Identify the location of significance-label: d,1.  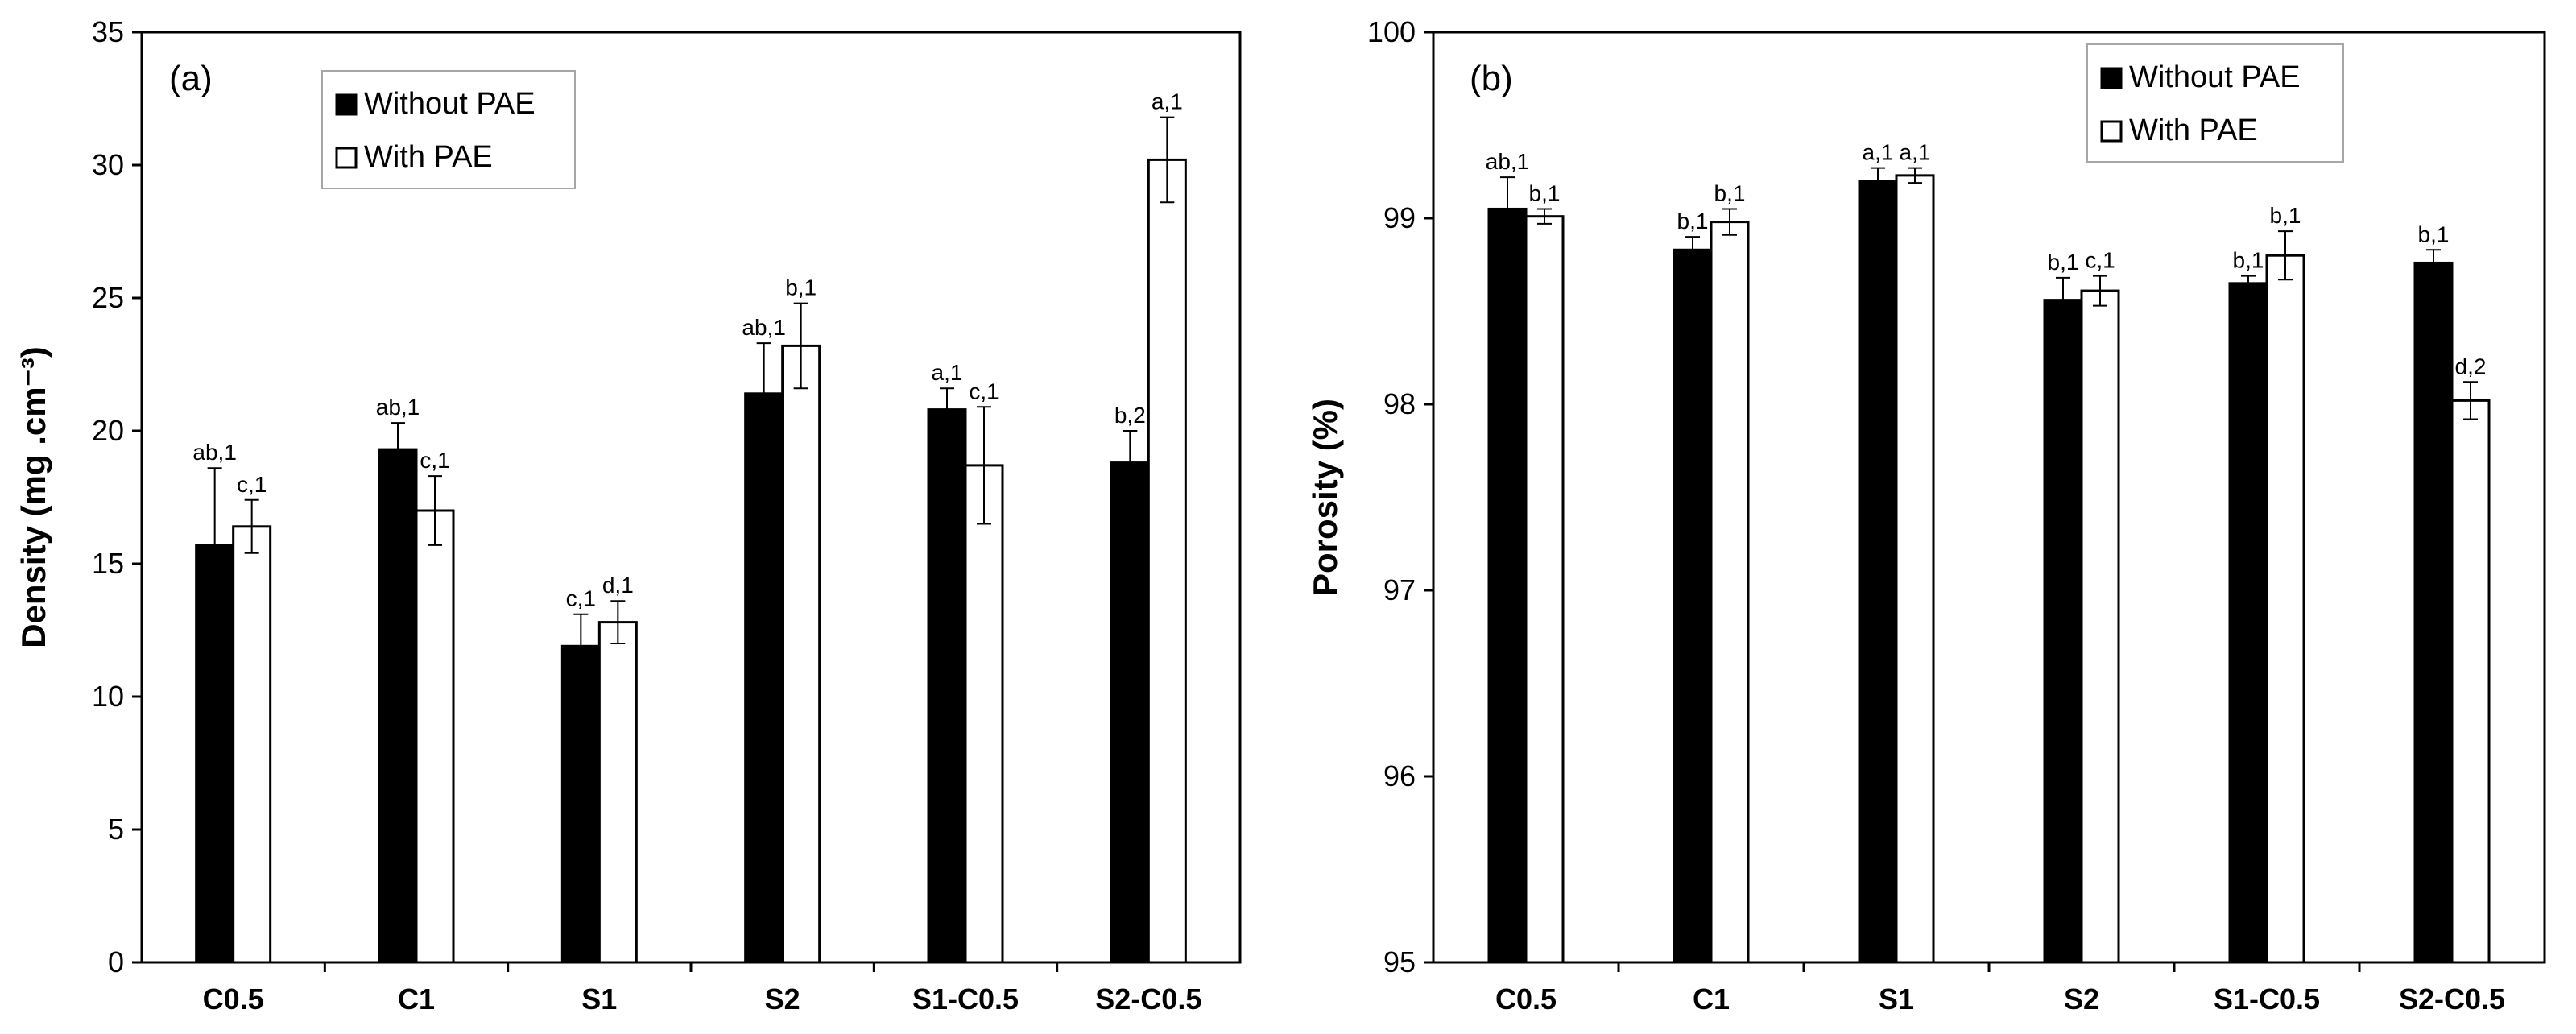
(618, 585).